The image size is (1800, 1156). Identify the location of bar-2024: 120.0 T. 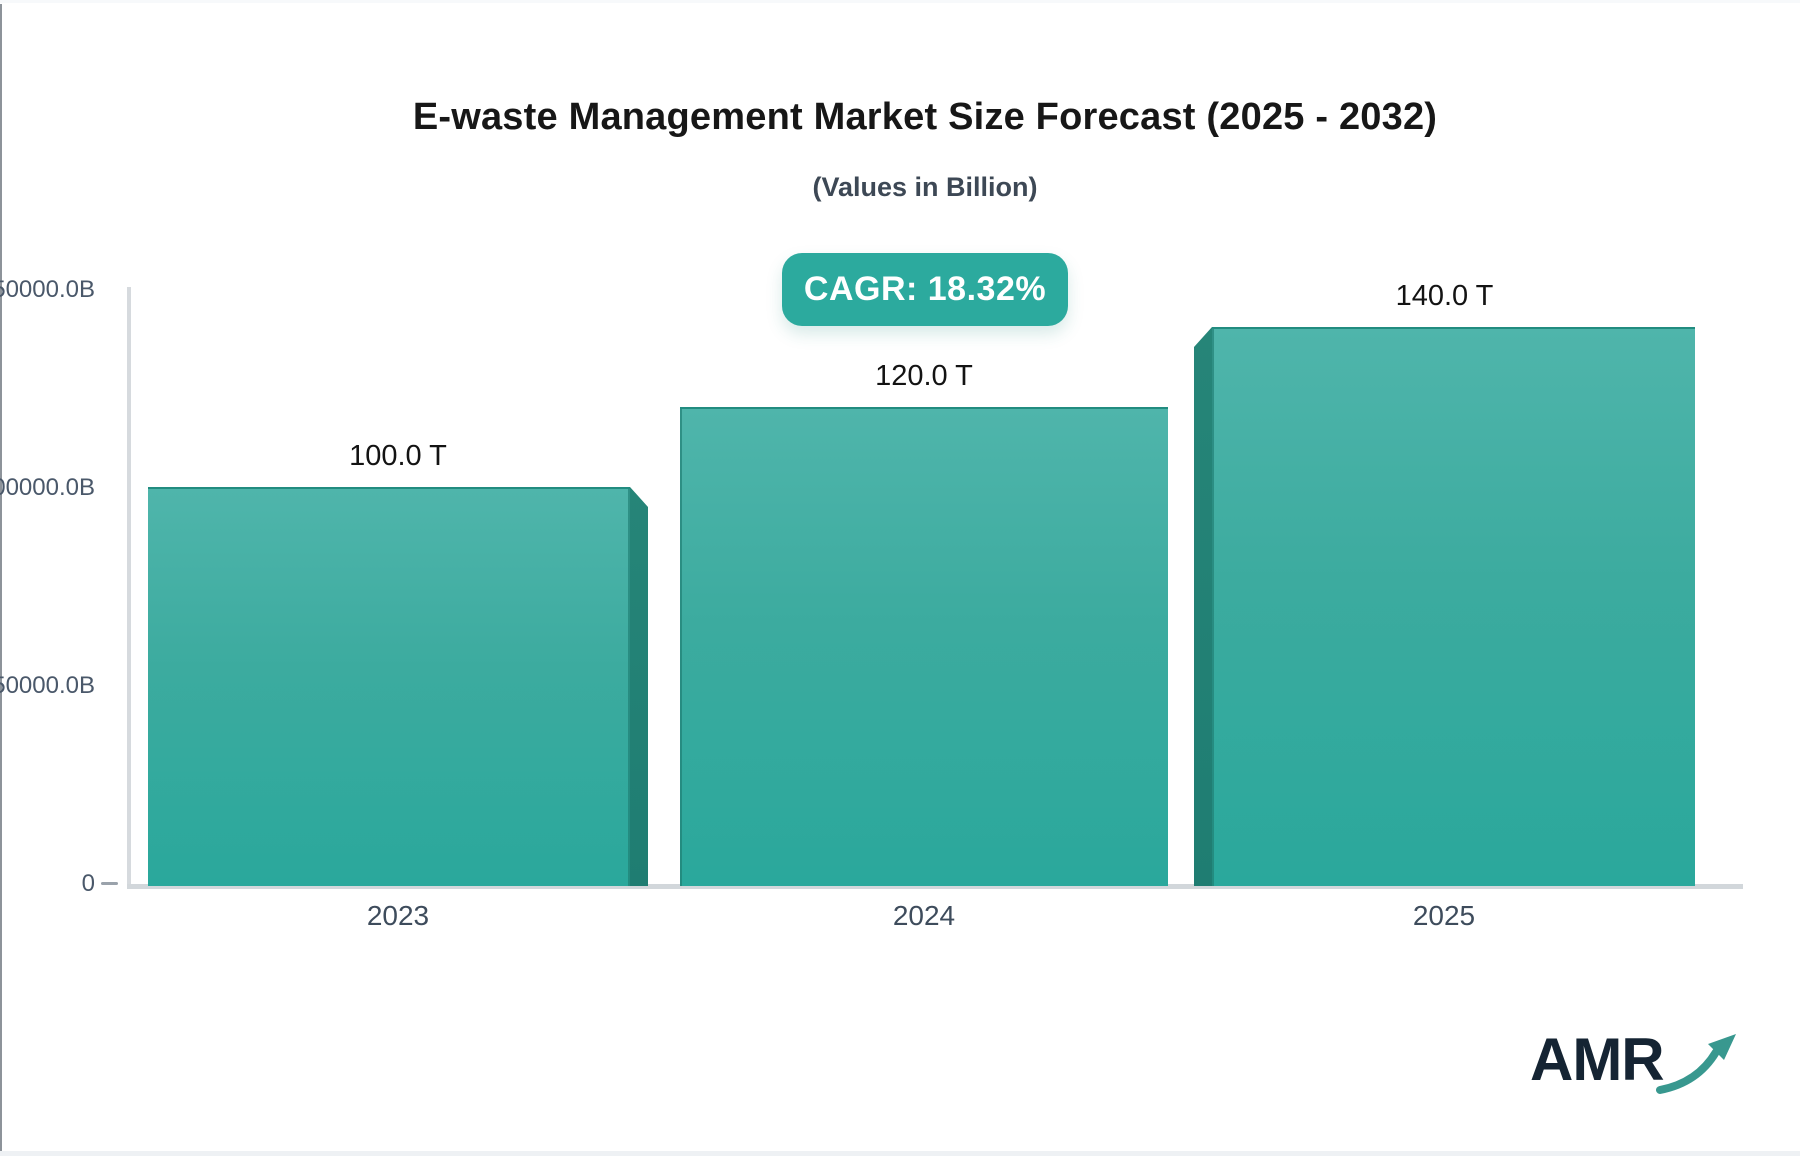
(924, 623).